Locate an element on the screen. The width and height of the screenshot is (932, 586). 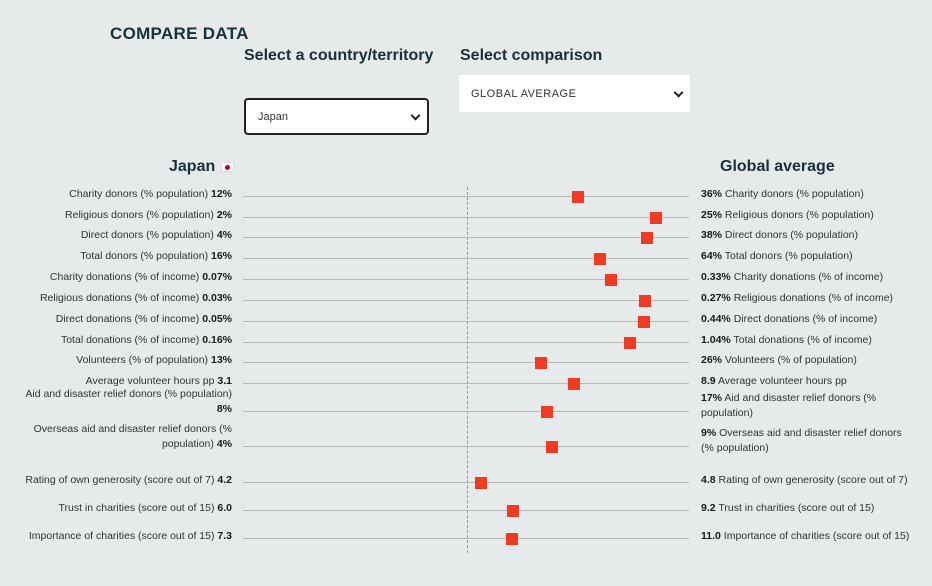
left-metric-label: Trust in charities (score out of 15) 6.0 is located at coordinates (126, 508).